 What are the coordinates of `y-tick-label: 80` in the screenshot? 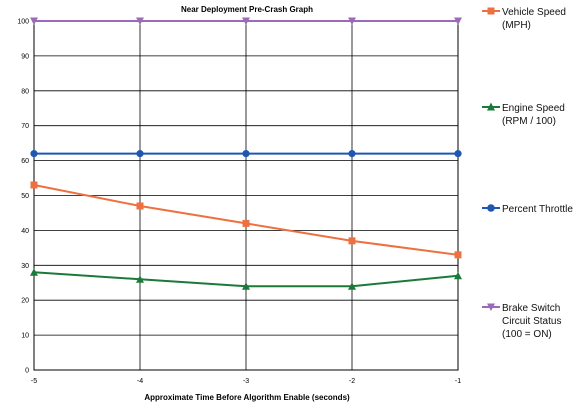 It's located at (25, 91).